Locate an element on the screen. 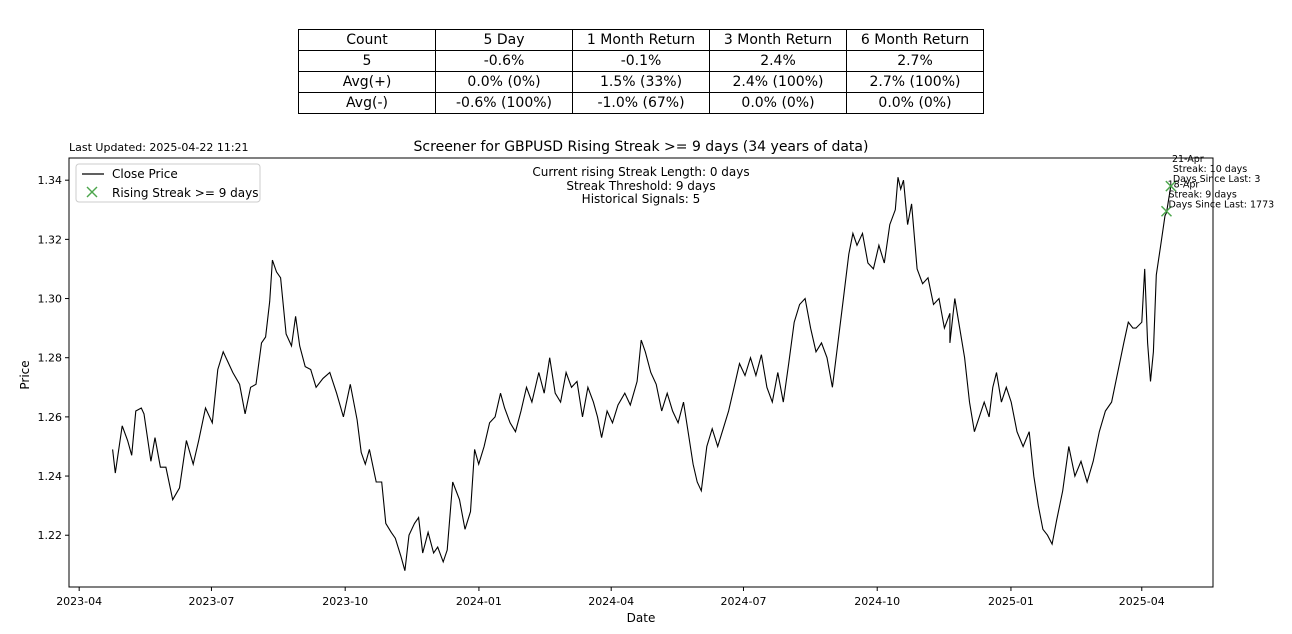 The image size is (1292, 634). stats-row: 5 -0.6% -0.1% 2.4% 2.7% is located at coordinates (641, 61).